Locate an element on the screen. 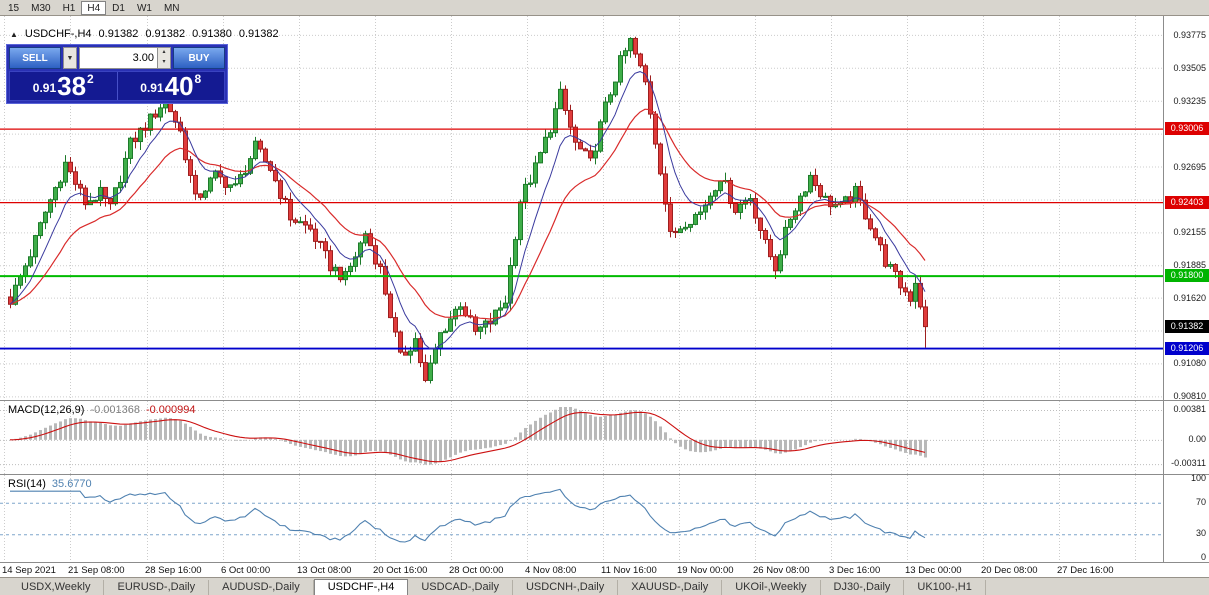  buy-button: BUY is located at coordinates (199, 58).